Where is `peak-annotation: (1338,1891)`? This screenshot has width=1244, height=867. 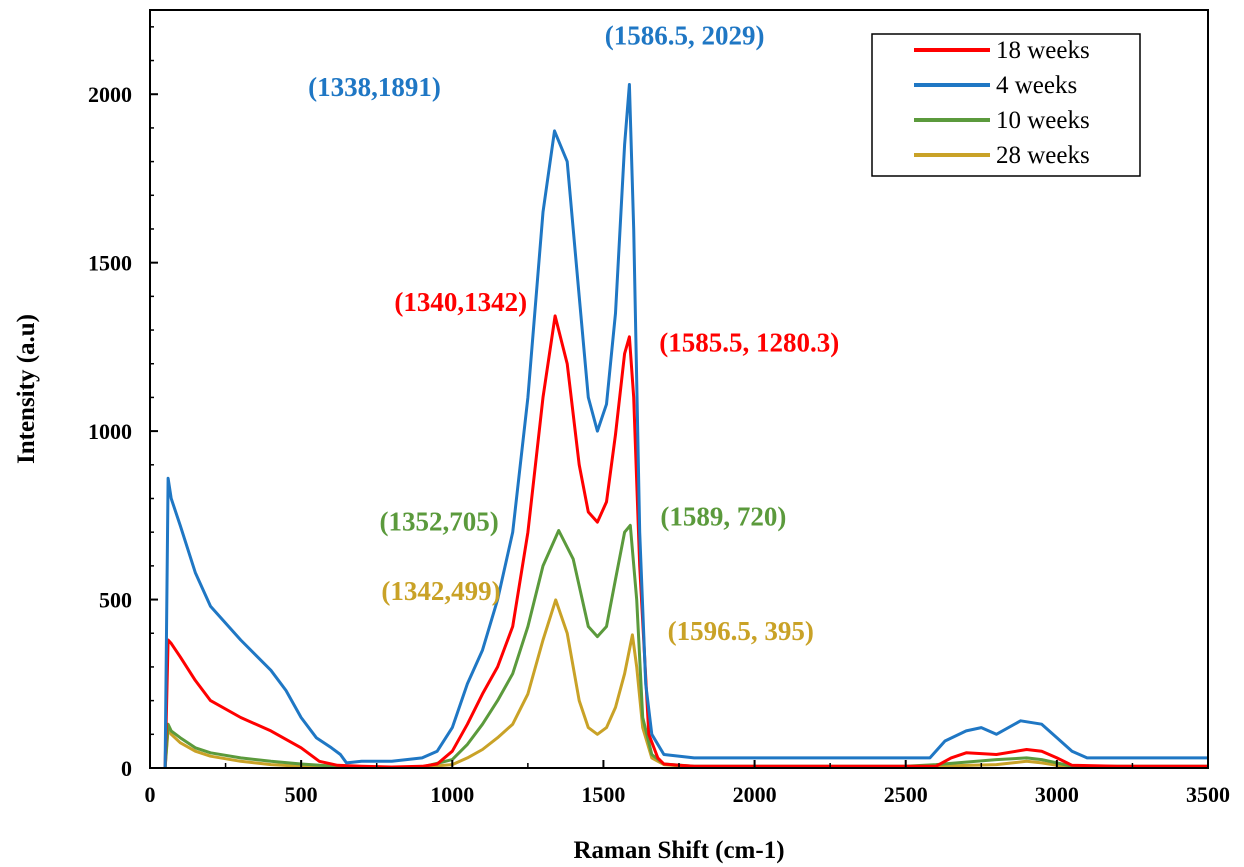 peak-annotation: (1338,1891) is located at coordinates (374, 87).